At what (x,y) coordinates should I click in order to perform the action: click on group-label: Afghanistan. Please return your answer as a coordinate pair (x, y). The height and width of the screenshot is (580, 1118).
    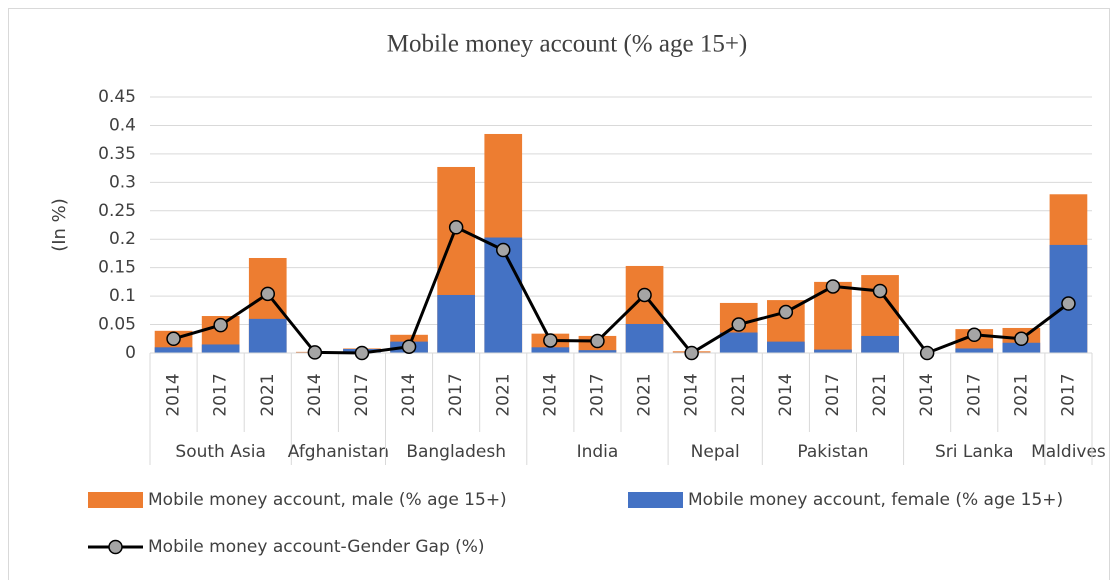
    Looking at the image, I should click on (338, 452).